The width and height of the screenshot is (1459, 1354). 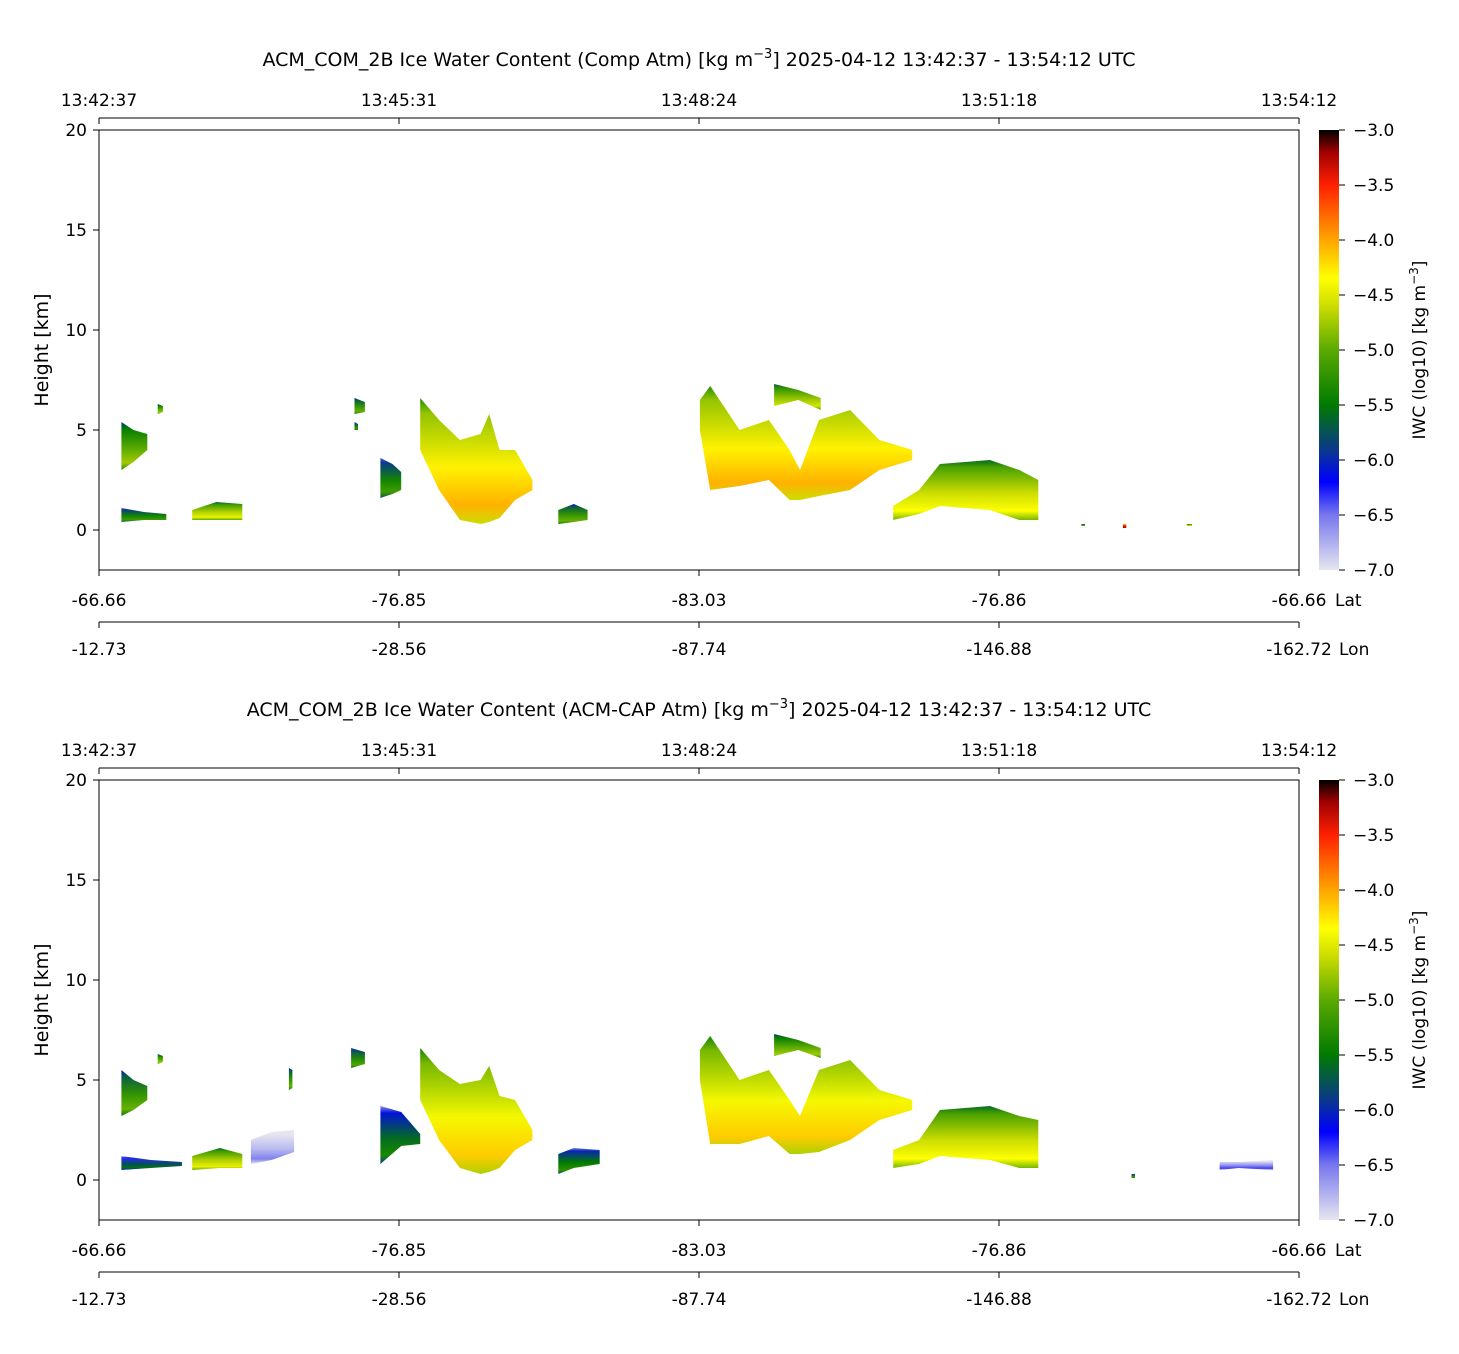 What do you see at coordinates (1354, 650) in the screenshot?
I see `lon-axis-label: Lon` at bounding box center [1354, 650].